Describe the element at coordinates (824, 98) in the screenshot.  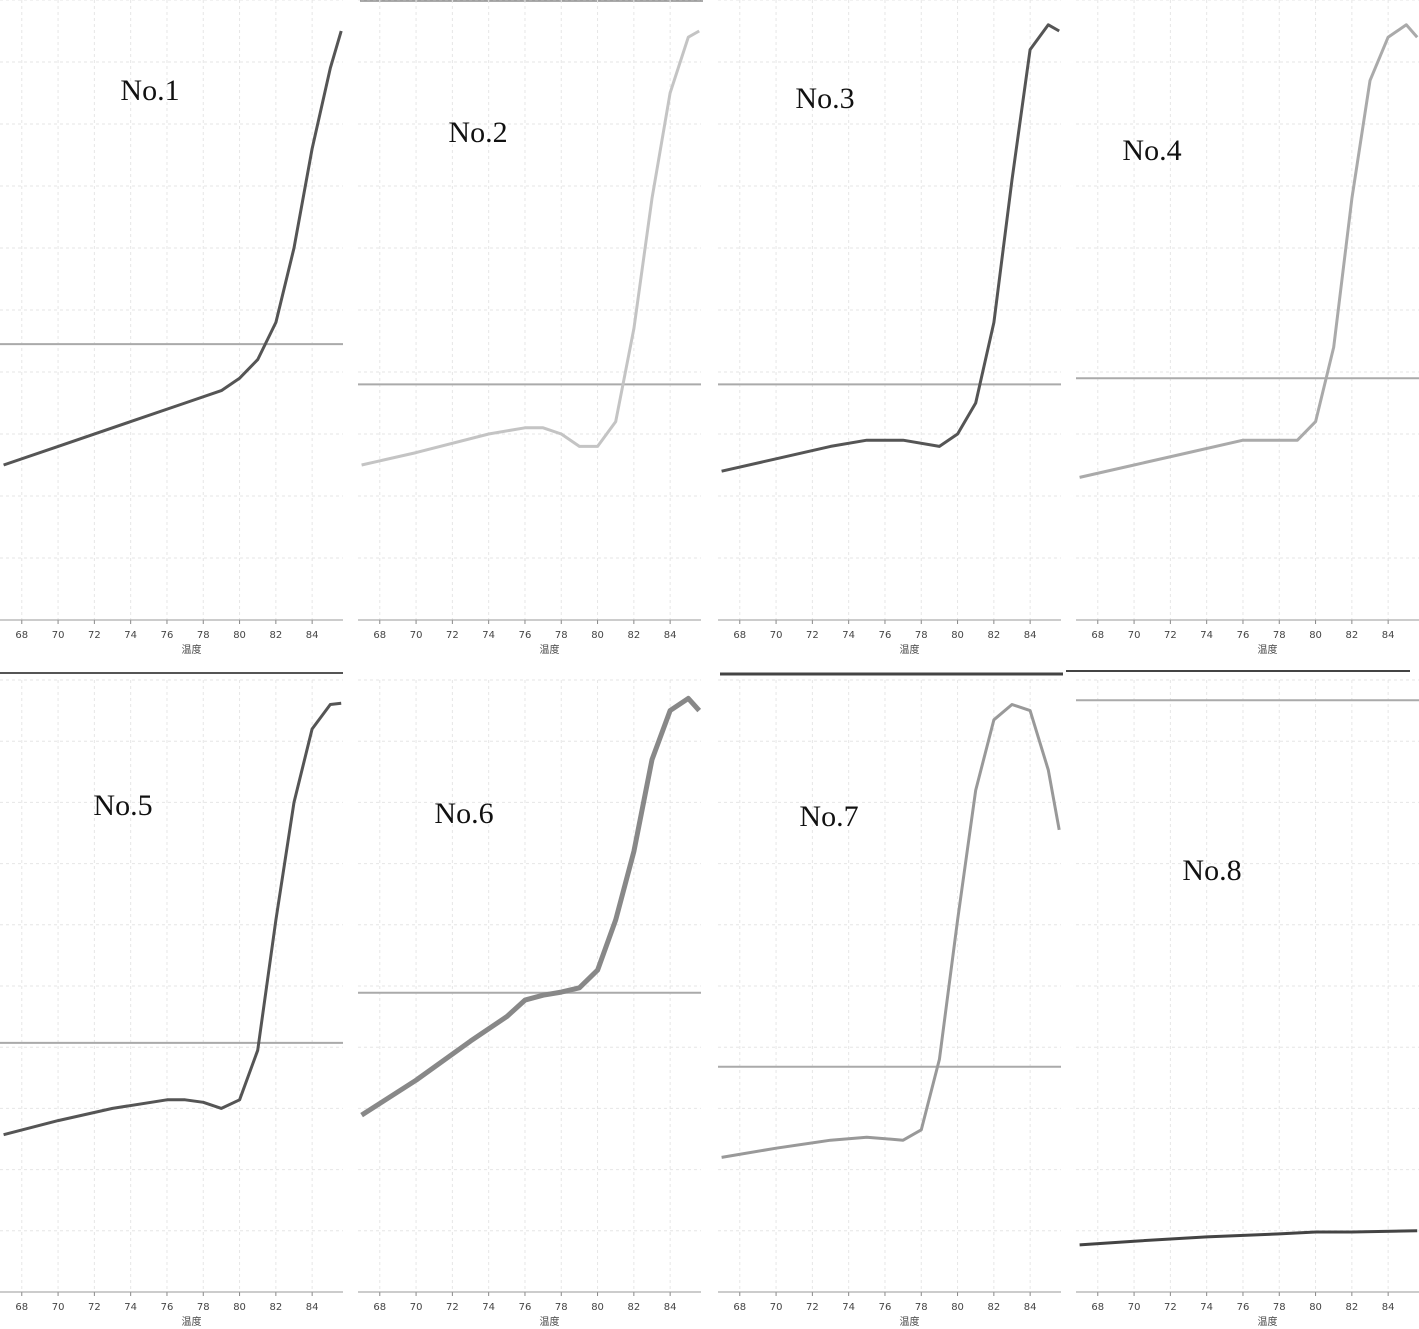
I see `panel-title: No.3` at that location.